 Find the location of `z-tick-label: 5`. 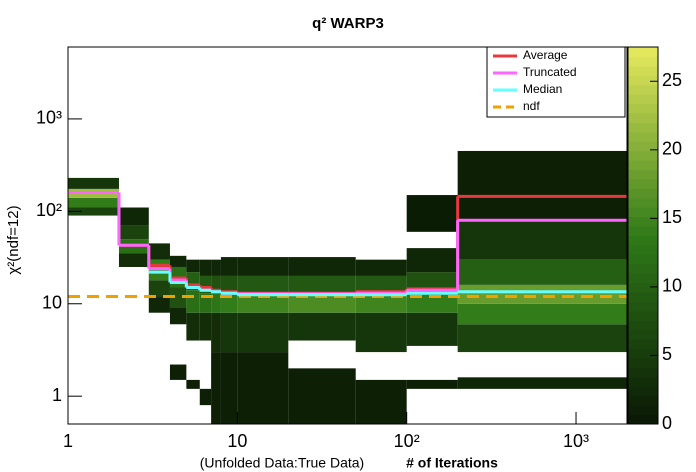

z-tick-label: 5 is located at coordinates (667, 354).